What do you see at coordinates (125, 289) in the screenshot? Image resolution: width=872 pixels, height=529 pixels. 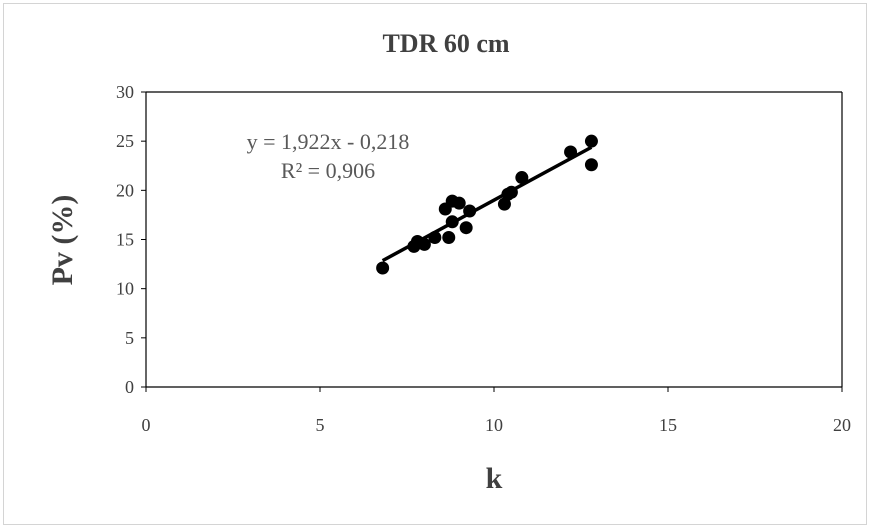 I see `y-tick-label: 10` at bounding box center [125, 289].